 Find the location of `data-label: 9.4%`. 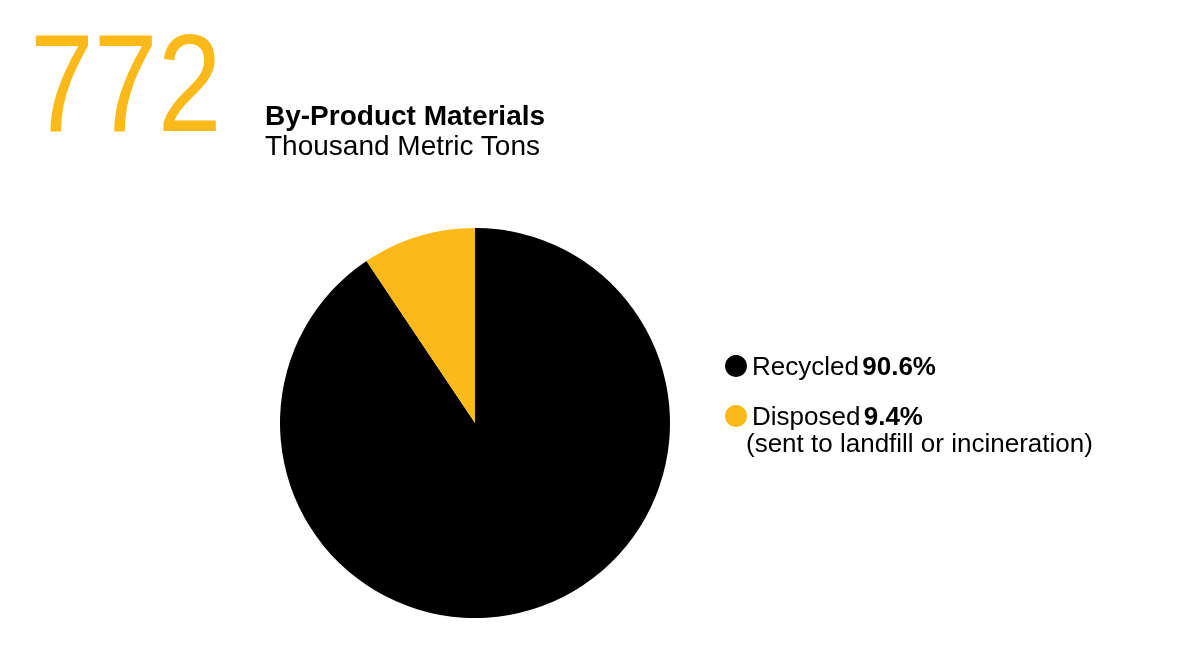

data-label: 9.4% is located at coordinates (893, 416).